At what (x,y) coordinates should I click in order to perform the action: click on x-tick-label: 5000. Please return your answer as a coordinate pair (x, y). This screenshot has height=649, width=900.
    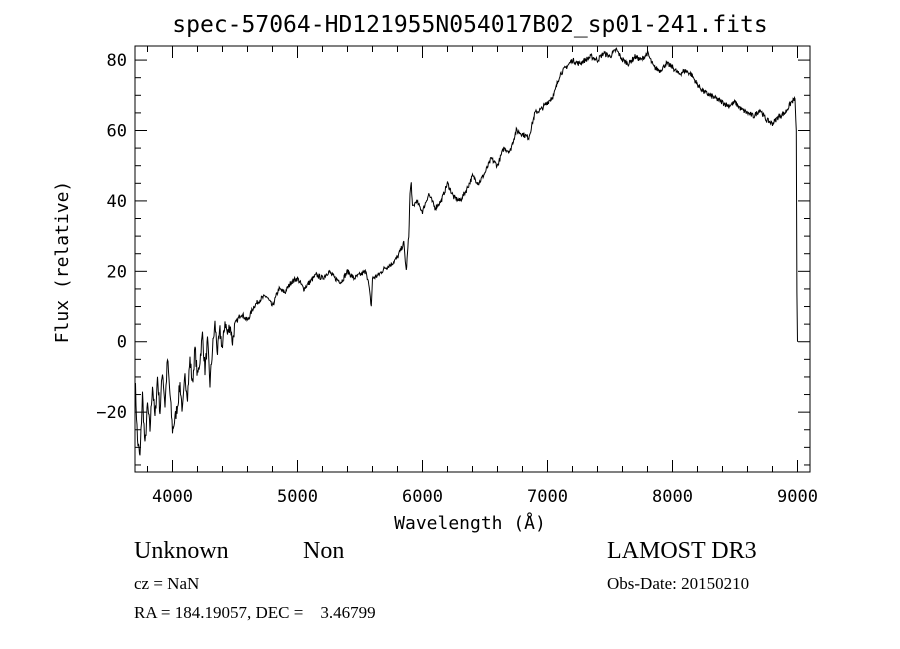
    Looking at the image, I should click on (297, 497).